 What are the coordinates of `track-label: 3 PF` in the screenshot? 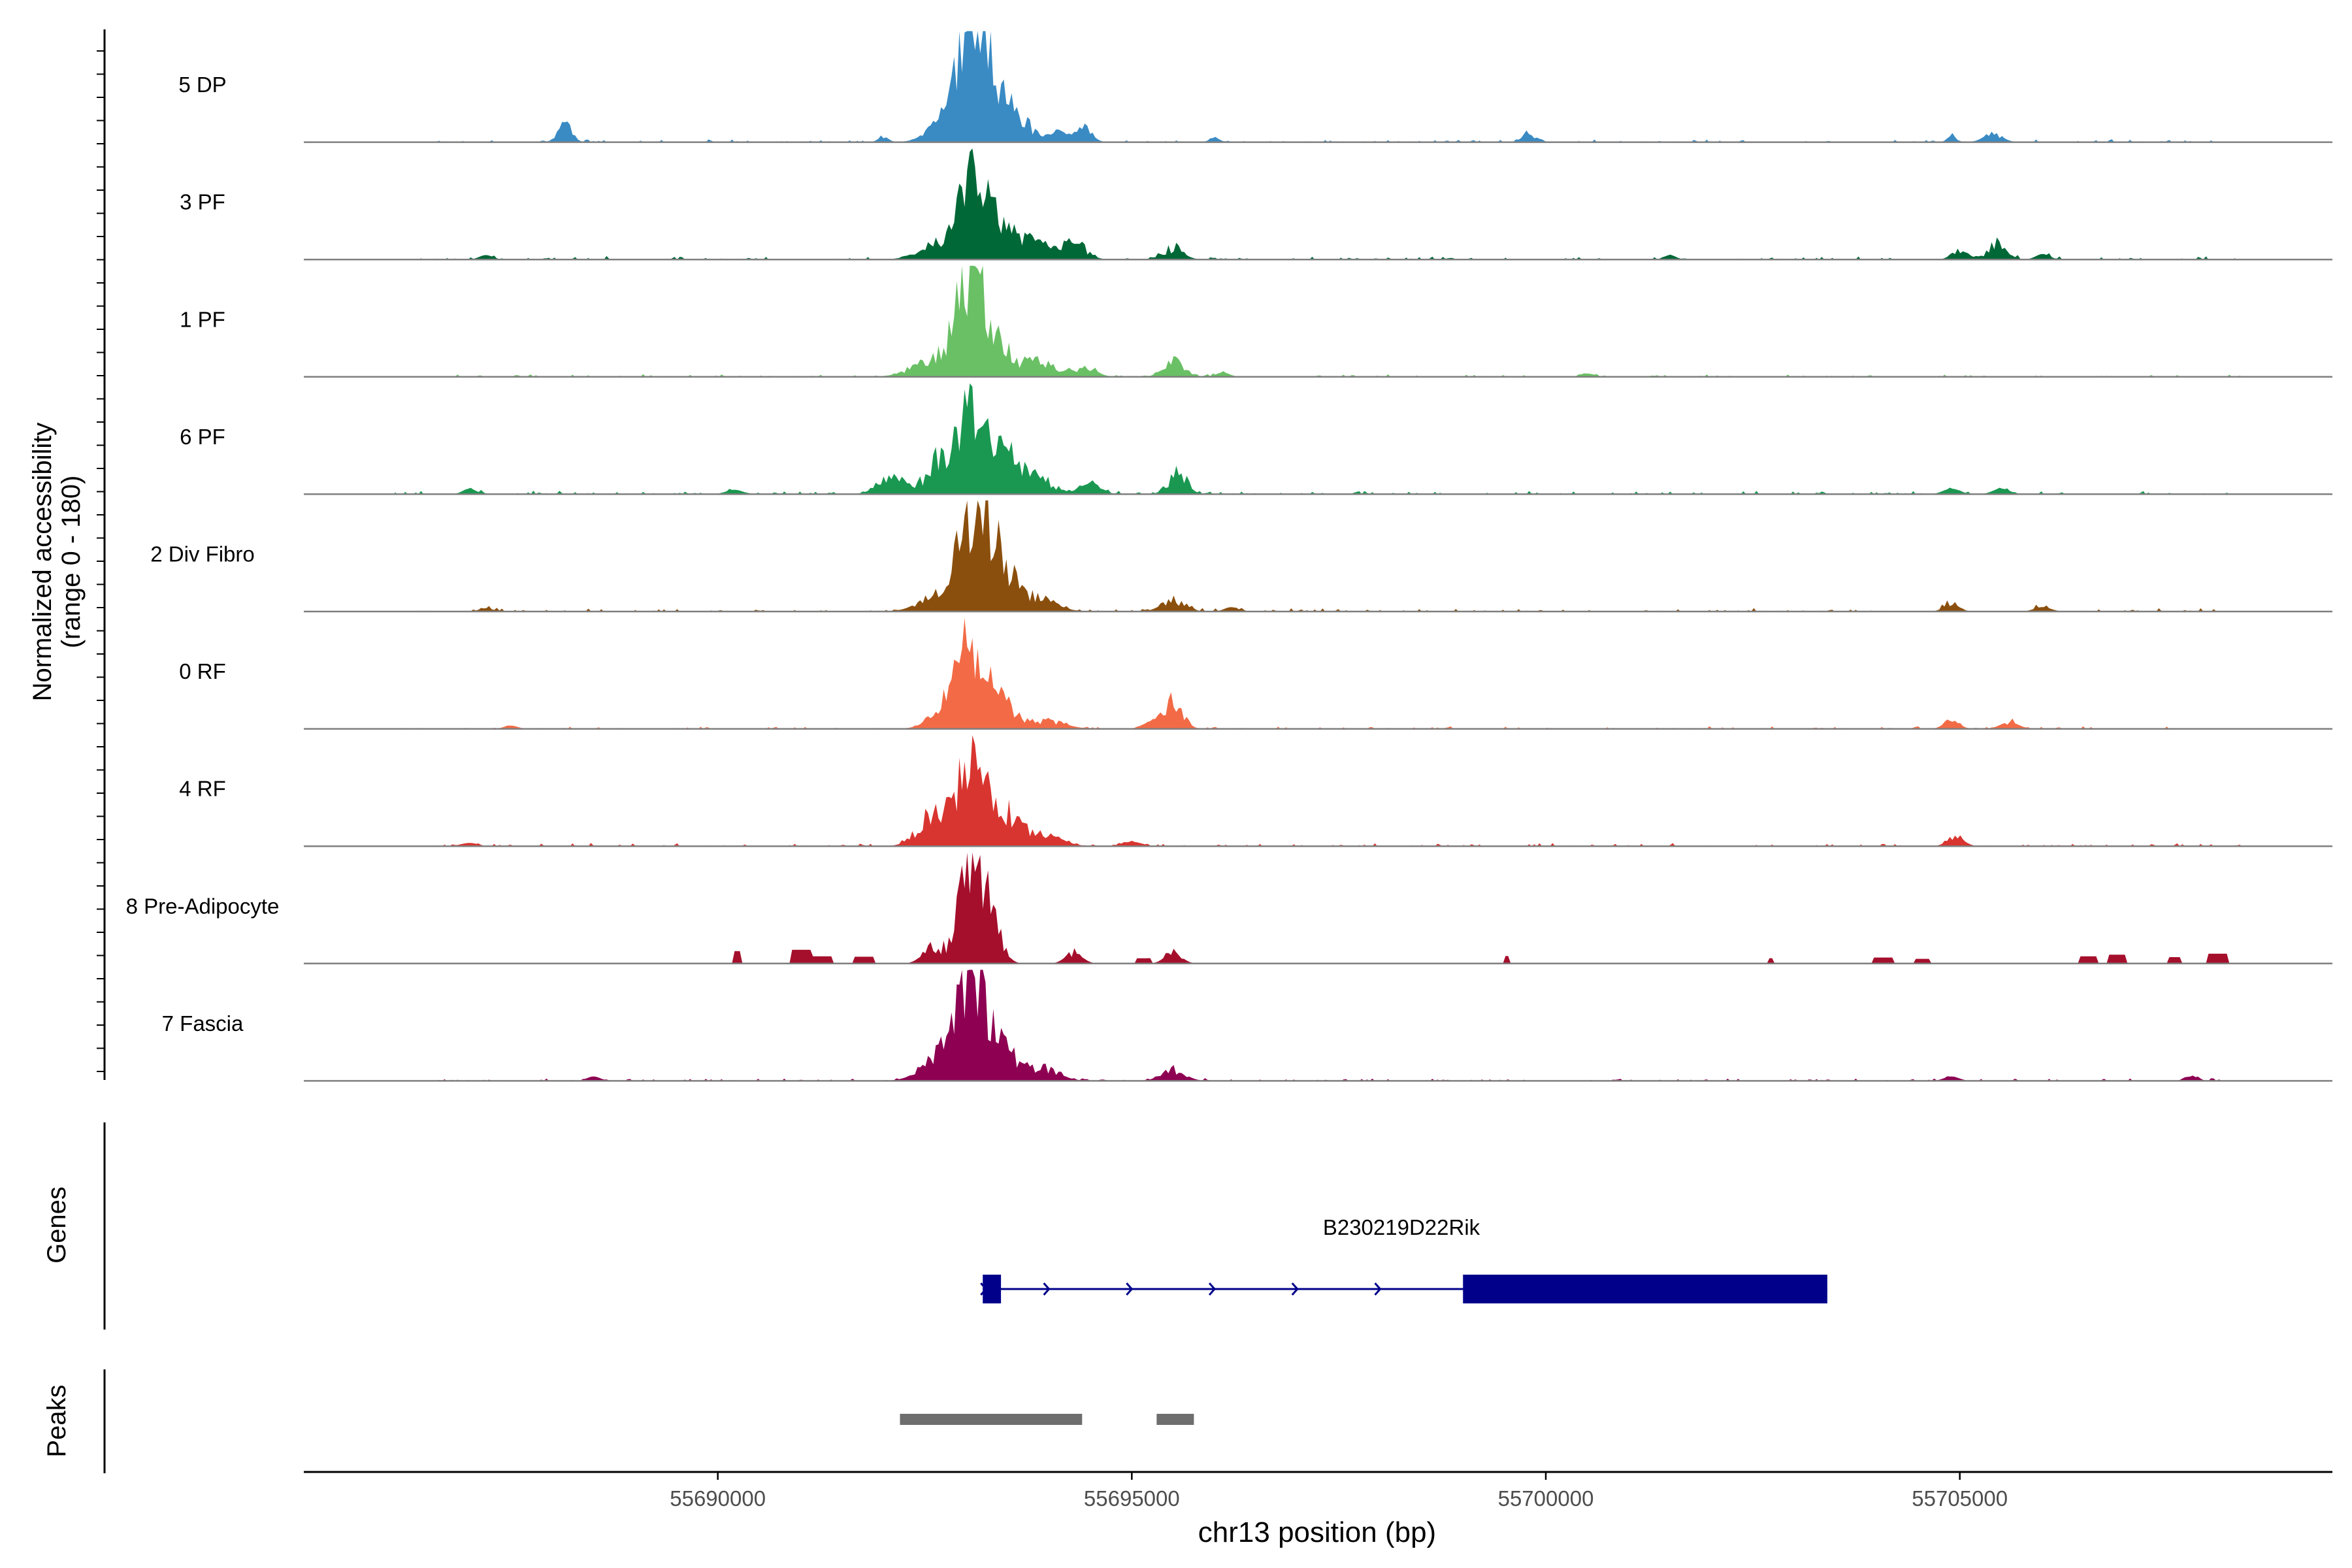 It's located at (202, 202).